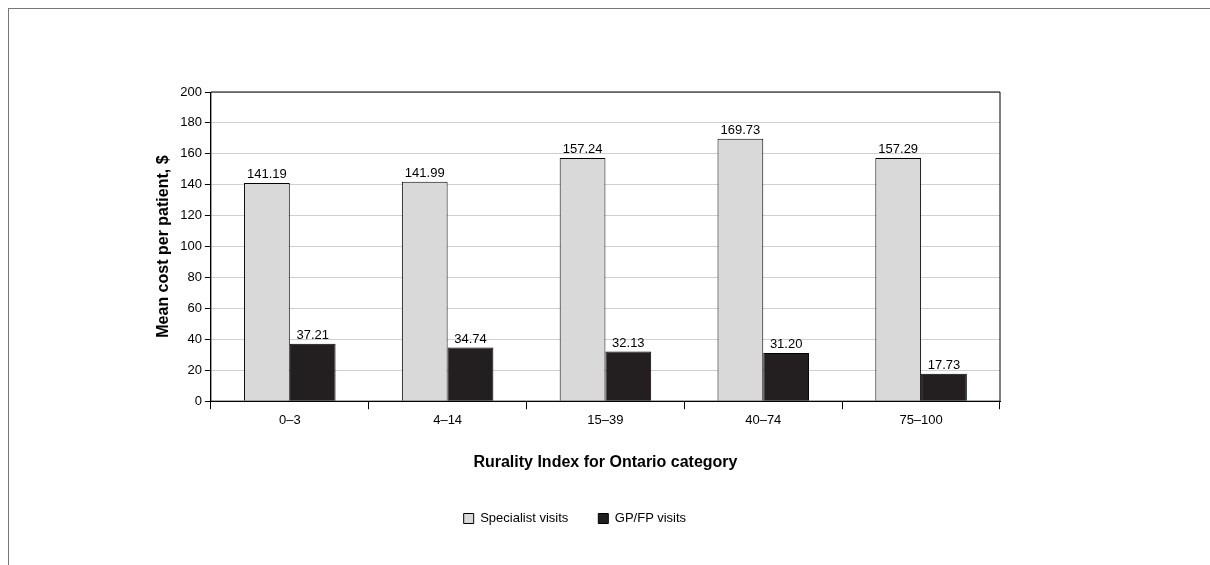  Describe the element at coordinates (448, 419) in the screenshot. I see `x-tick-label: 4–14` at that location.